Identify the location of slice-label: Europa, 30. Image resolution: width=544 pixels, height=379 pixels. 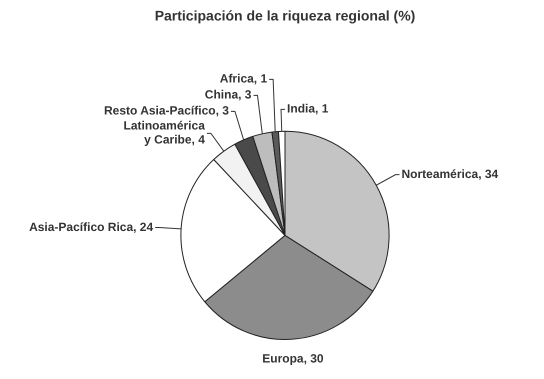
(293, 359).